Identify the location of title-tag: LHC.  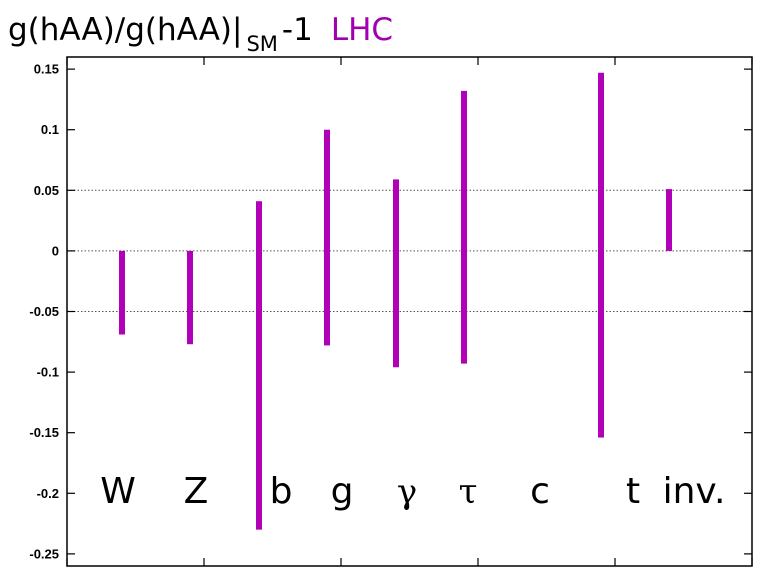
(362, 30).